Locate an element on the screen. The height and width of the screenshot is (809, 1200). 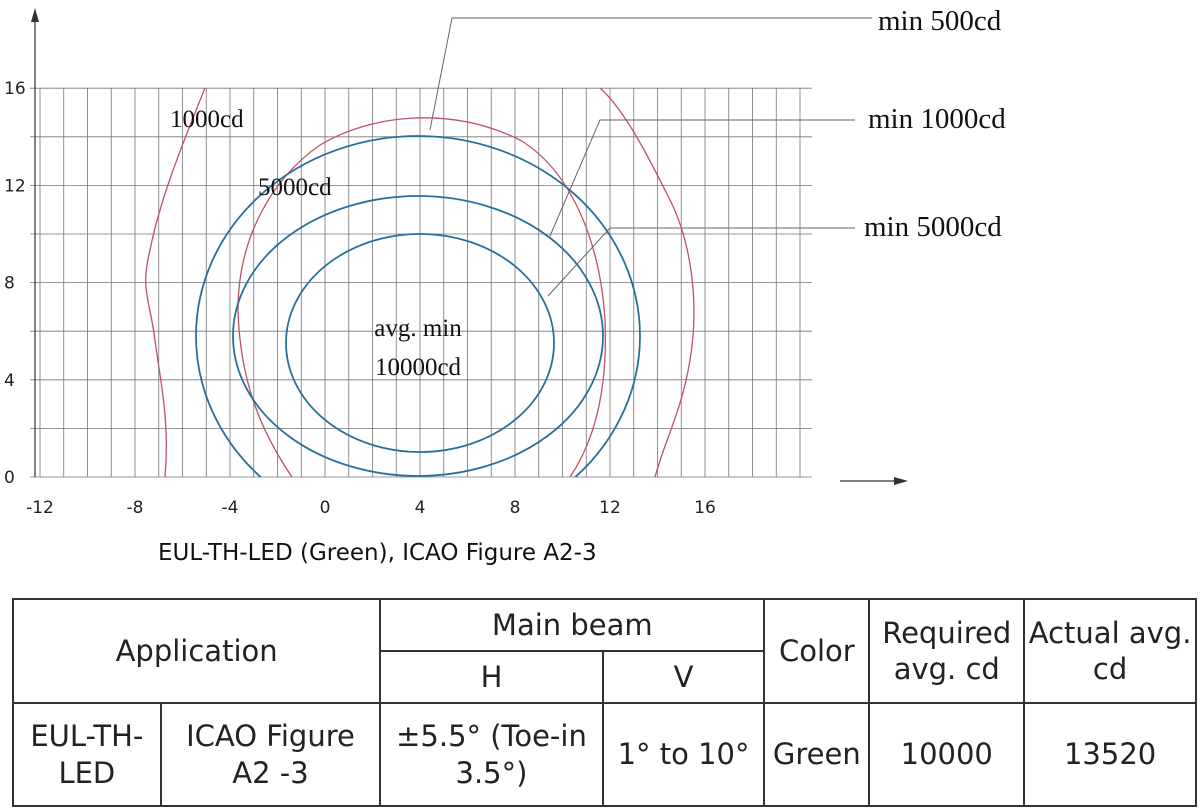
cell: Green is located at coordinates (817, 754).